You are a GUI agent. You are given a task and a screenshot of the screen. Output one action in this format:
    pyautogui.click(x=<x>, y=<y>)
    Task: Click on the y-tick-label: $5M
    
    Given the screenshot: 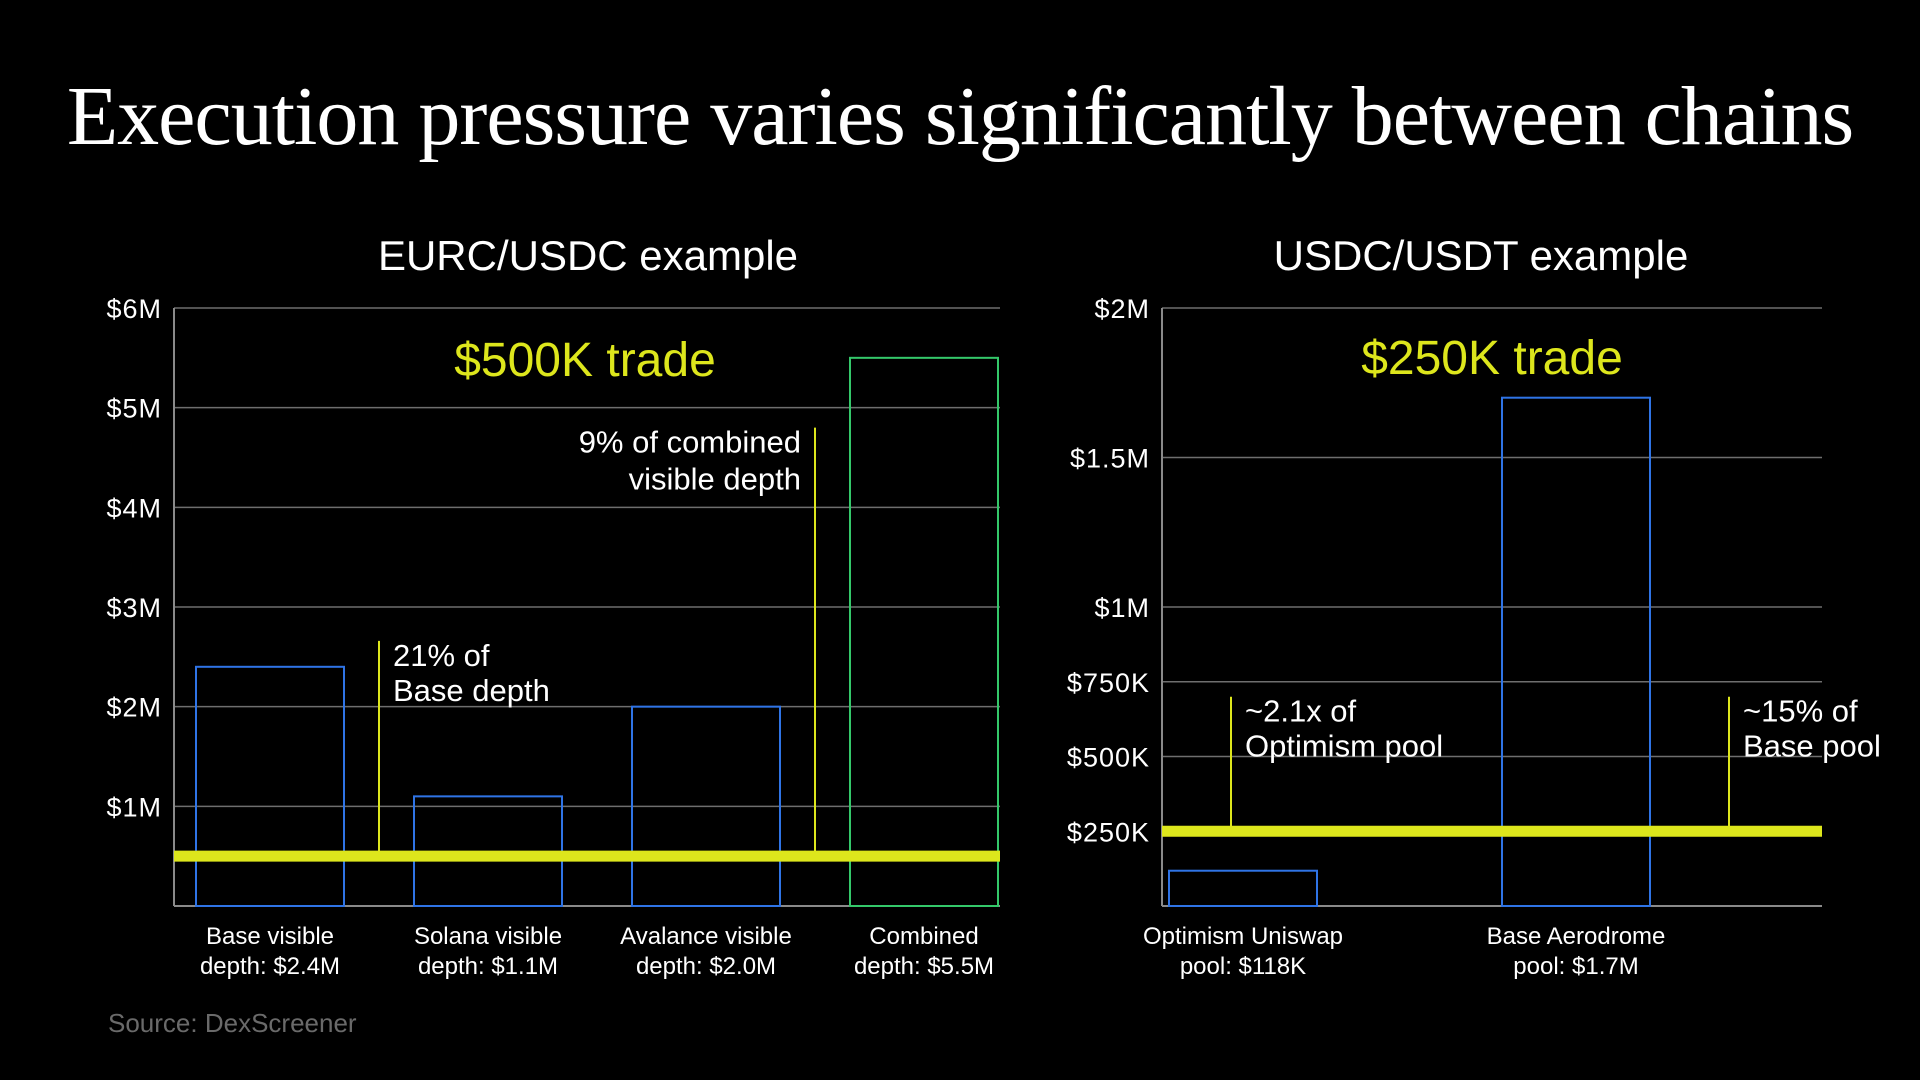 What is the action you would take?
    pyautogui.click(x=134, y=409)
    